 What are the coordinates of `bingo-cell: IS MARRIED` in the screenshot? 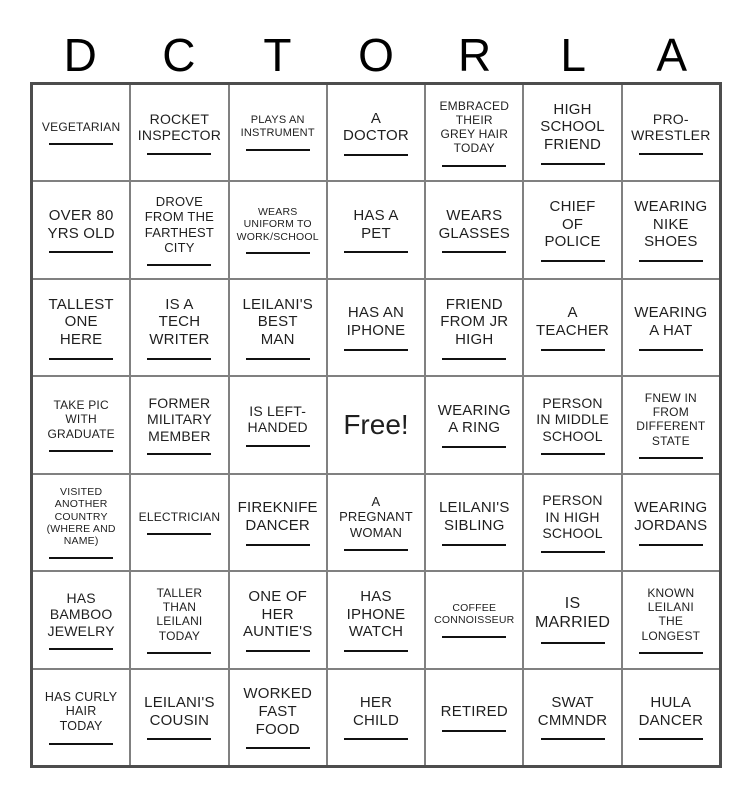 It's located at (572, 620).